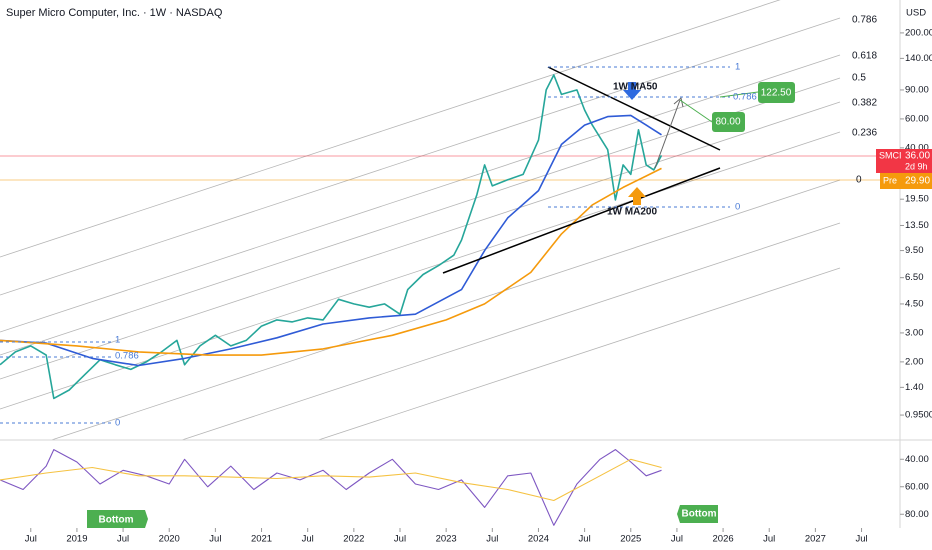  Describe the element at coordinates (723, 539) in the screenshot. I see `x-tick-label: 2026` at that location.